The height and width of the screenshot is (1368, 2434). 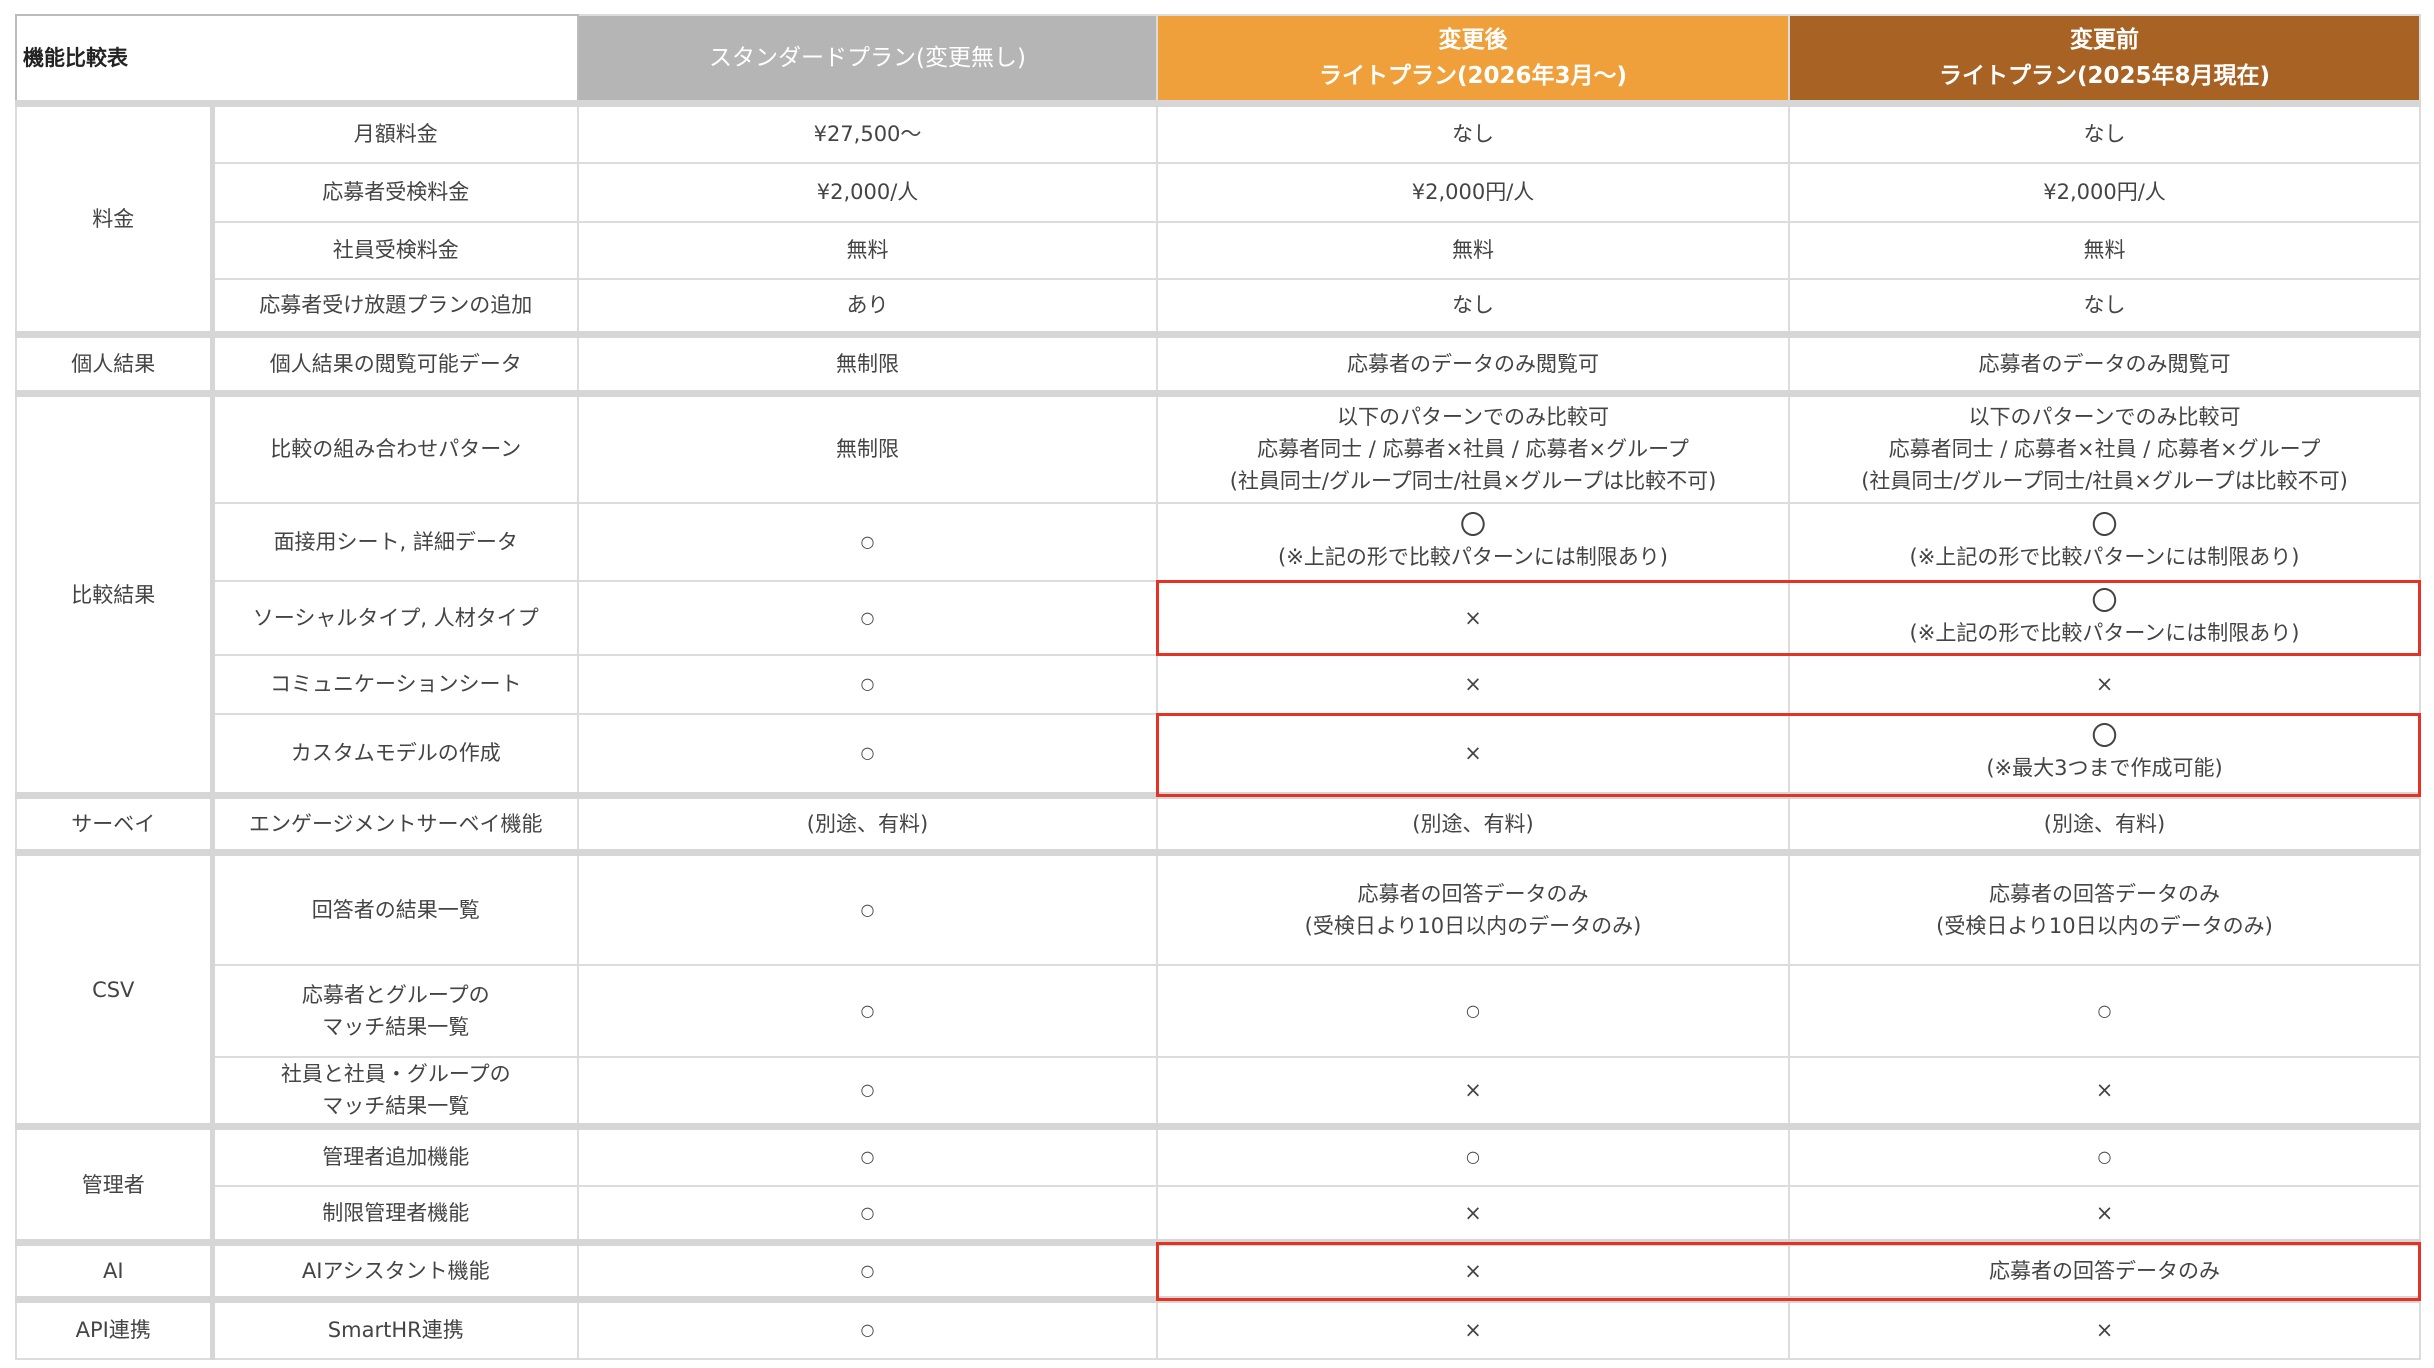 What do you see at coordinates (115, 363) in the screenshot?
I see `category-cell: 個人結果` at bounding box center [115, 363].